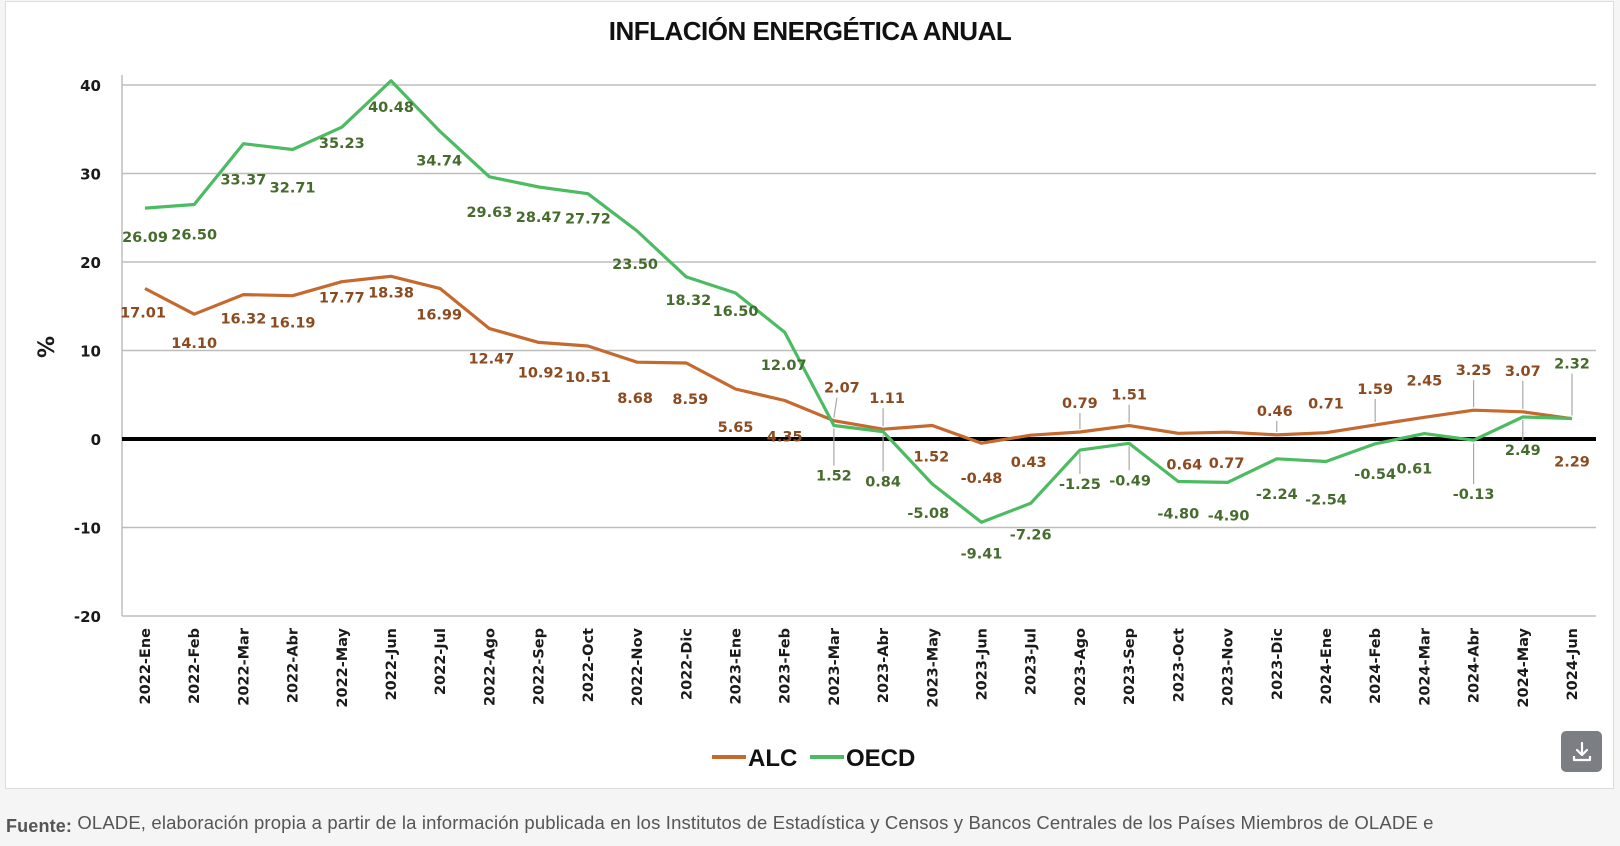 This screenshot has width=1620, height=846. I want to click on x-tick-label: 2022-Jun, so click(392, 664).